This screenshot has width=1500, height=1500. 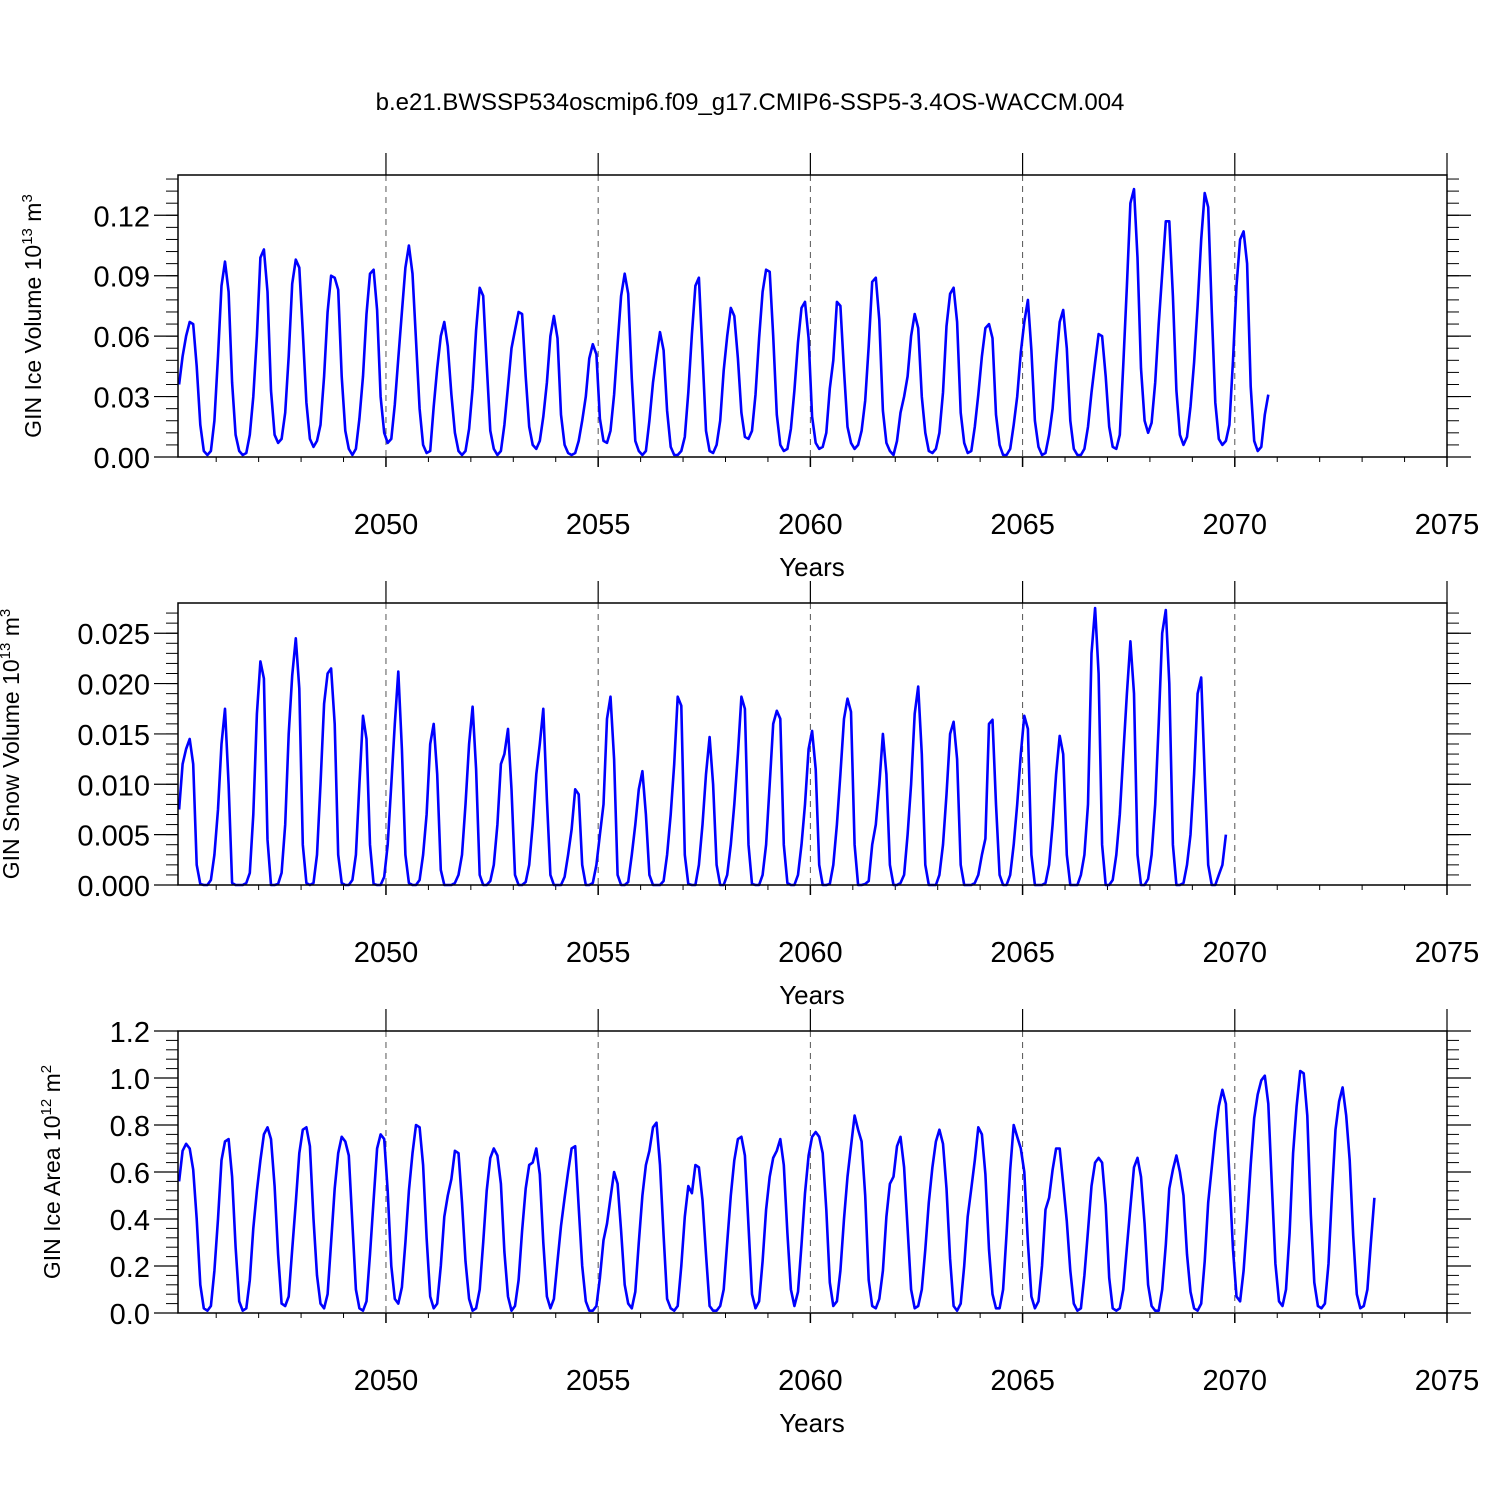 I want to click on y-tick-label: 0.00, so click(x=122, y=459).